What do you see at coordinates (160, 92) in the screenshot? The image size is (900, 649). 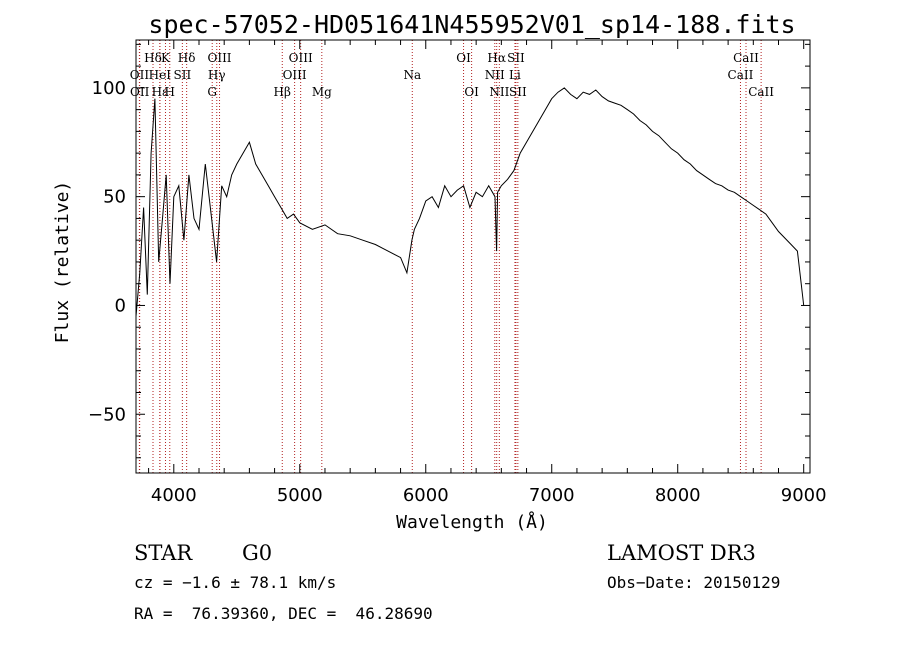 I see `spectral-line-label: Hε` at bounding box center [160, 92].